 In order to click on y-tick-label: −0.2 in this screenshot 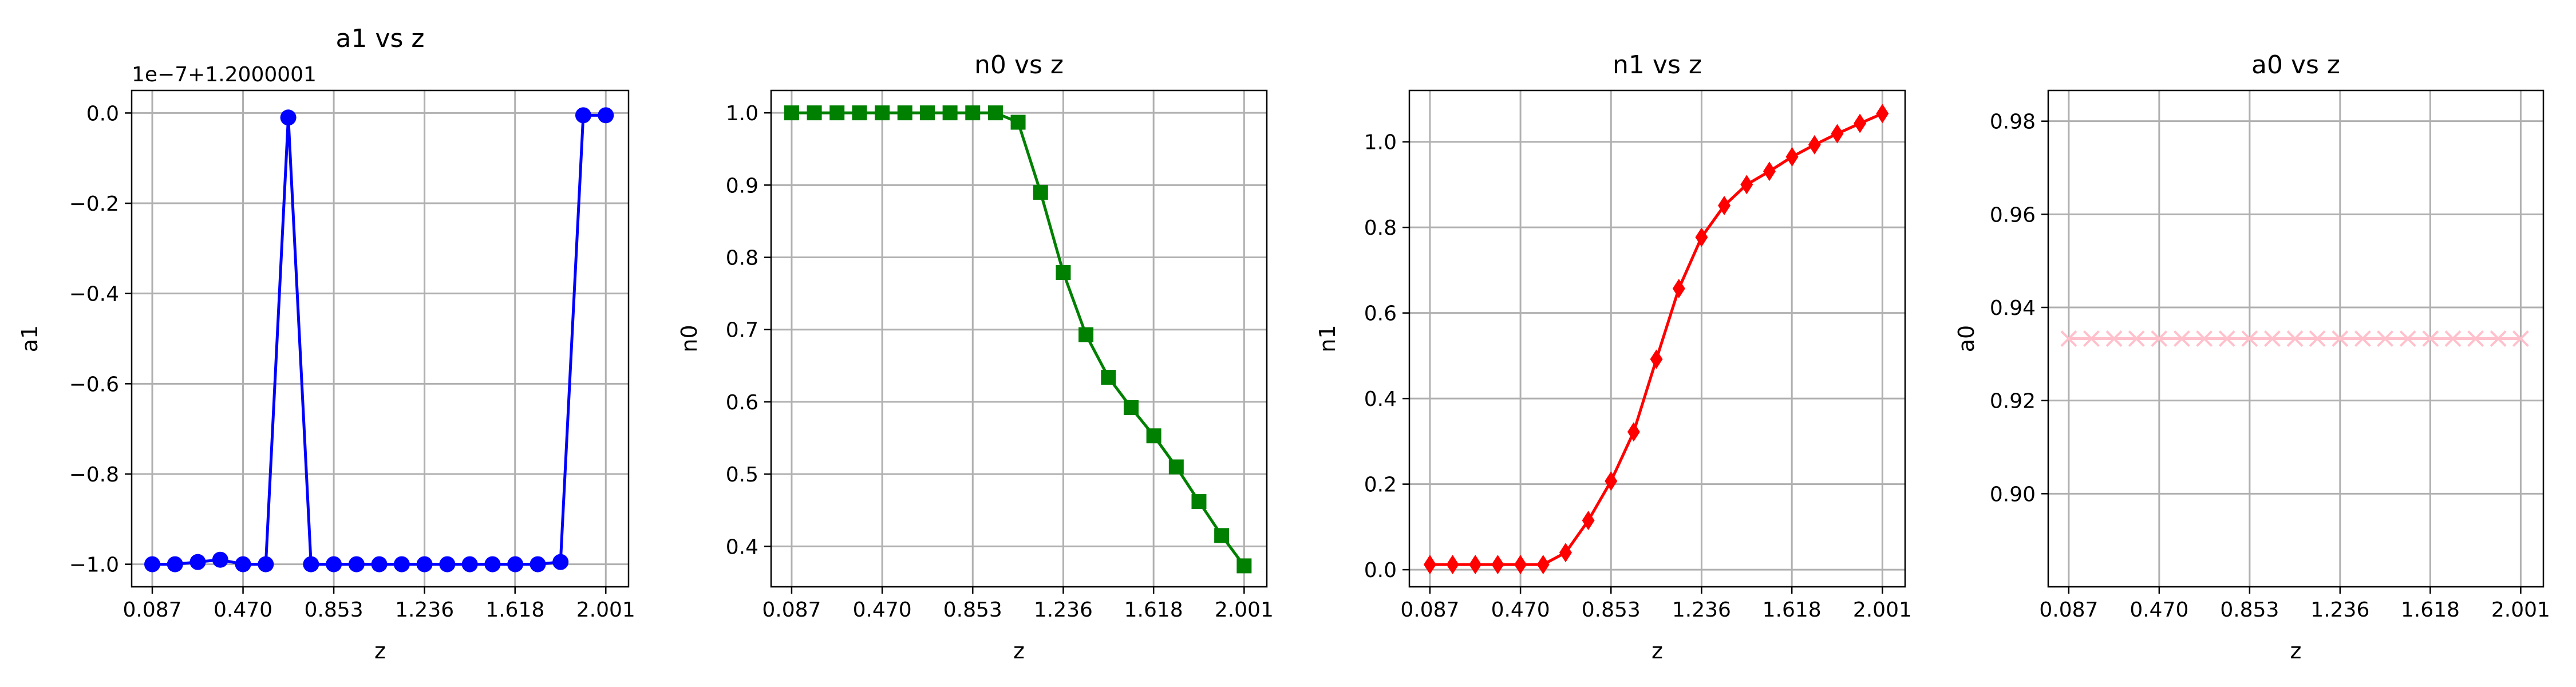, I will do `click(94, 204)`.